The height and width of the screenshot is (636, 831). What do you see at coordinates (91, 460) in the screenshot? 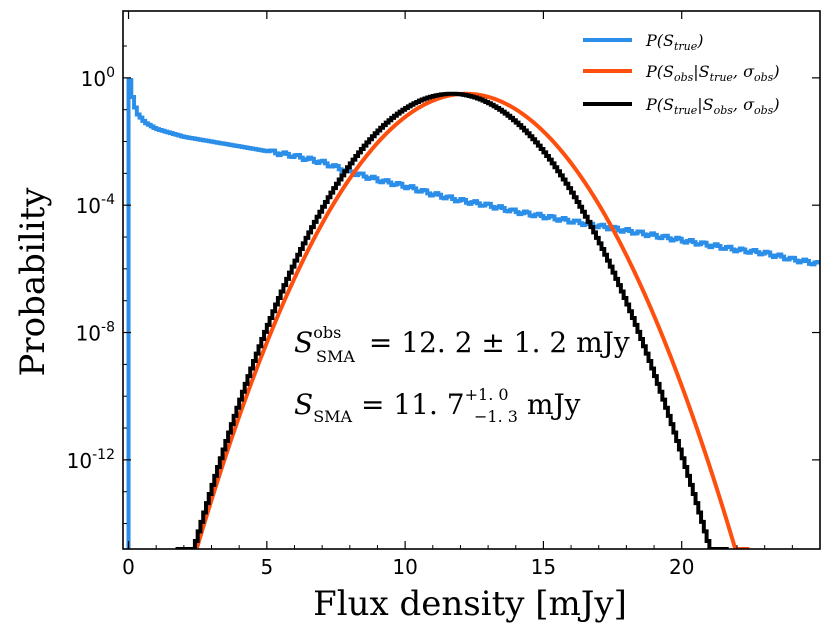
I see `y-tick-label: 10⁻¹²` at bounding box center [91, 460].